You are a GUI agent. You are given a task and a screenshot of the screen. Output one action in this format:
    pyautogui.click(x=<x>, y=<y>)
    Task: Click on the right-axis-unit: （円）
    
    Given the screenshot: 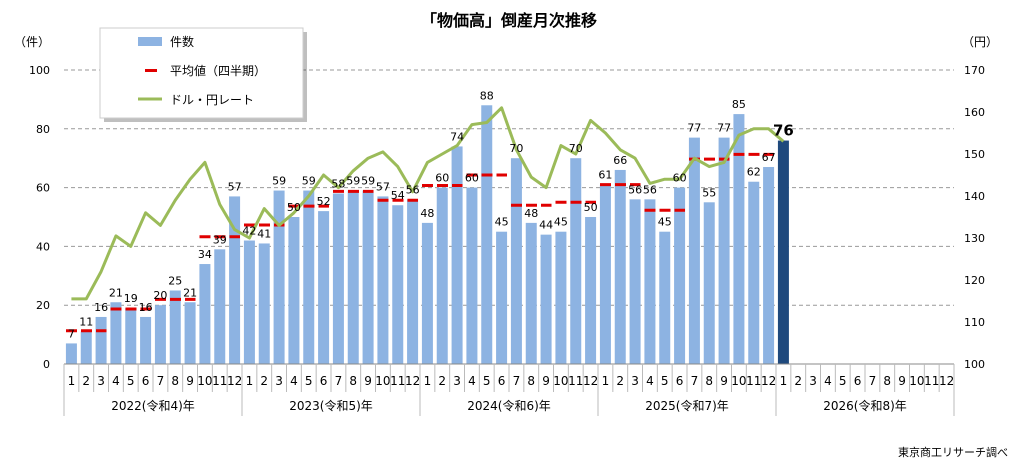 What is the action you would take?
    pyautogui.click(x=980, y=42)
    